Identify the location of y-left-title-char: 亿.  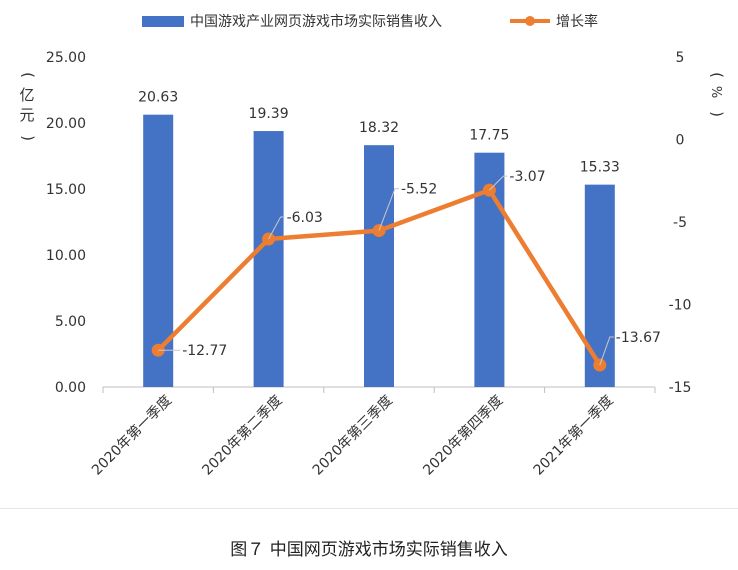
(26, 95).